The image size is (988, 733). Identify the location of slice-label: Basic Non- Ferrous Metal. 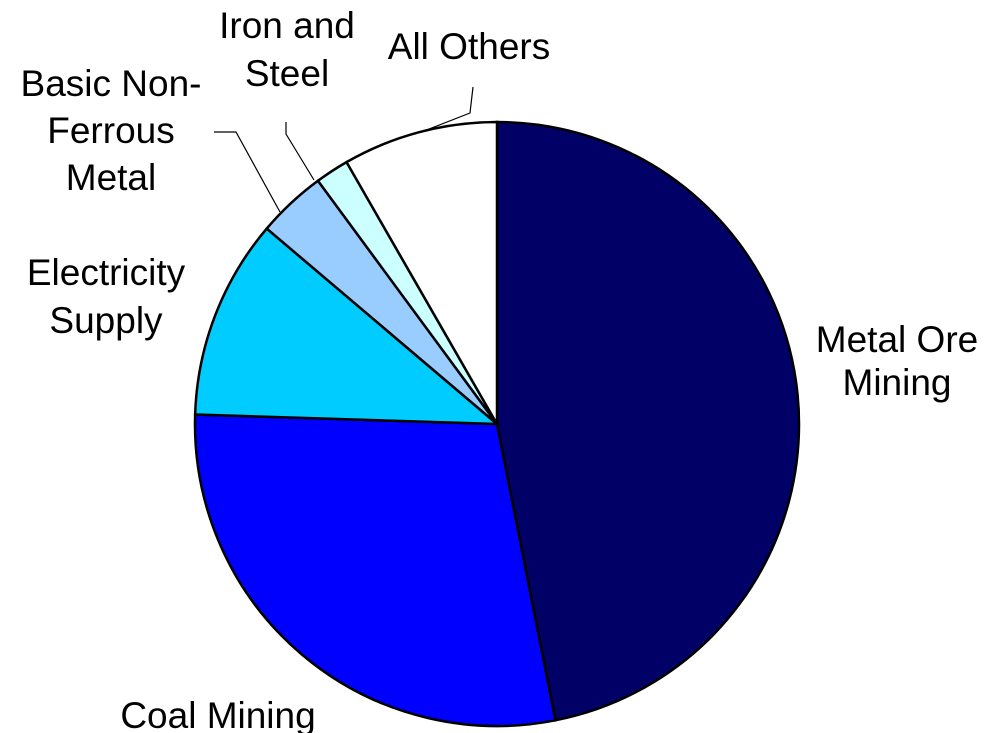
(111, 130).